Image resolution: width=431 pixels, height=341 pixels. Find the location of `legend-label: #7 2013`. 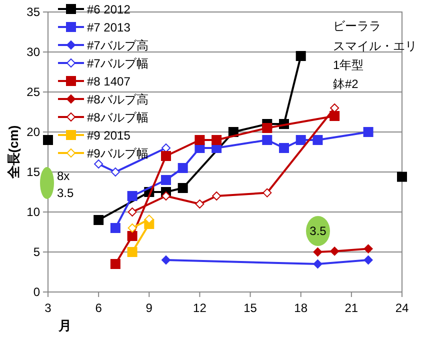

legend-label: #7 2013 is located at coordinates (109, 27).